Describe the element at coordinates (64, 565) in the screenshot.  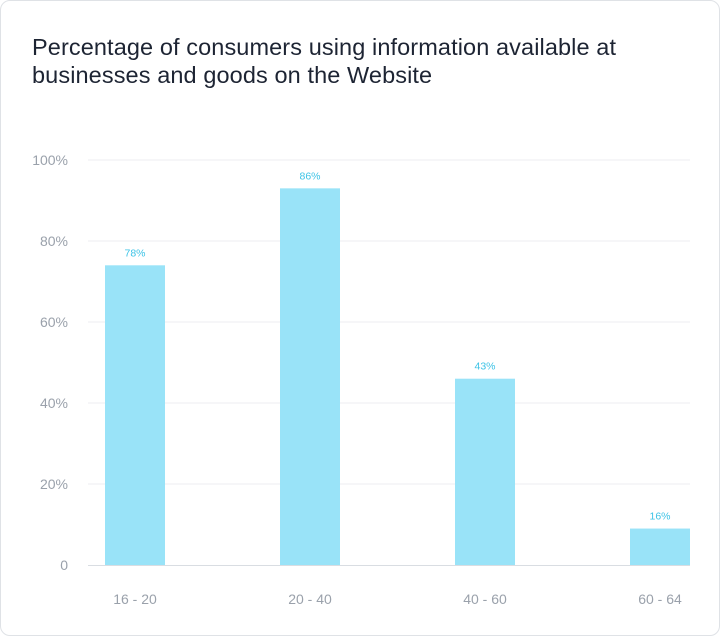
I see `y-tick-label: 0` at that location.